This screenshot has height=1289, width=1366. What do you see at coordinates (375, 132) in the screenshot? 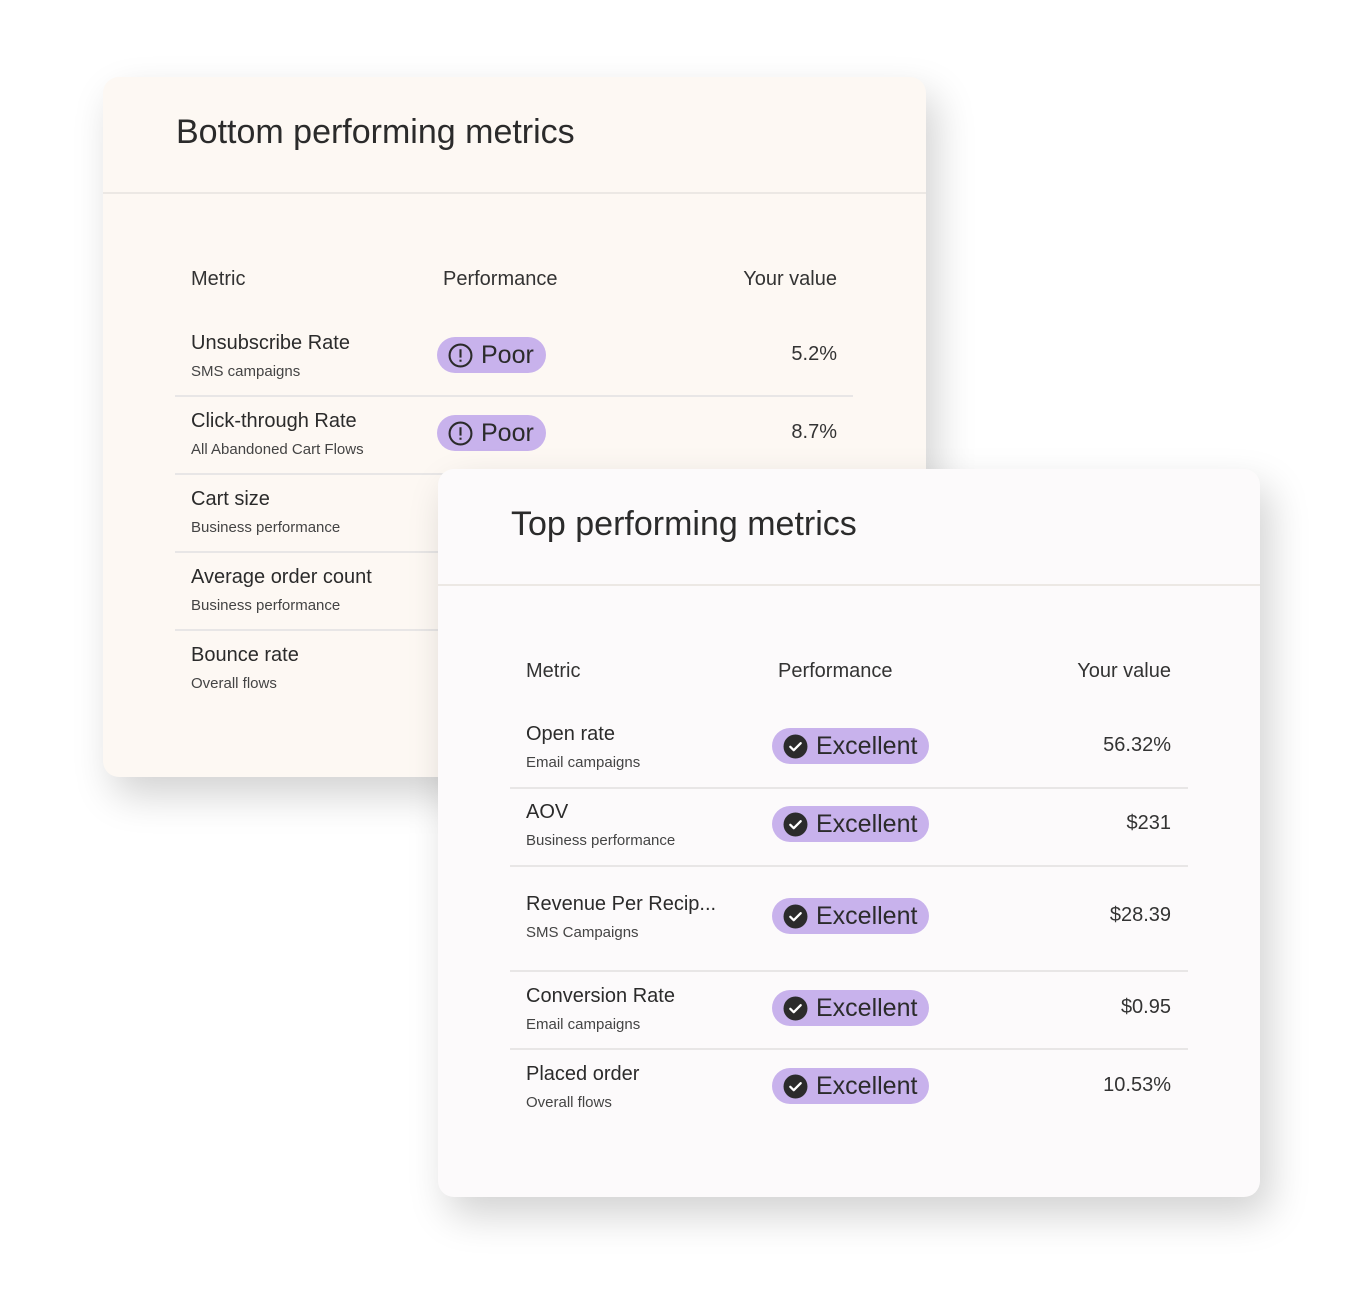
I see `card-title: Bottom performing metrics` at bounding box center [375, 132].